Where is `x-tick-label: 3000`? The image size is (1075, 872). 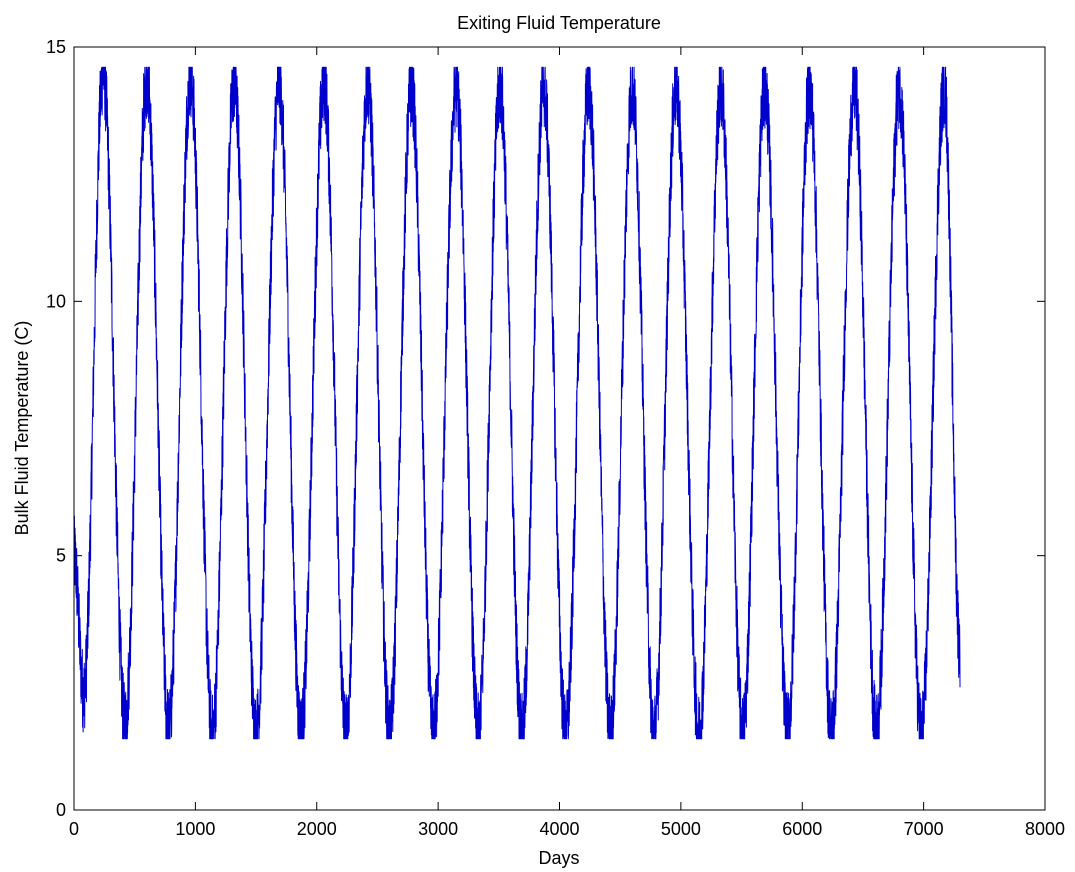
x-tick-label: 3000 is located at coordinates (438, 829).